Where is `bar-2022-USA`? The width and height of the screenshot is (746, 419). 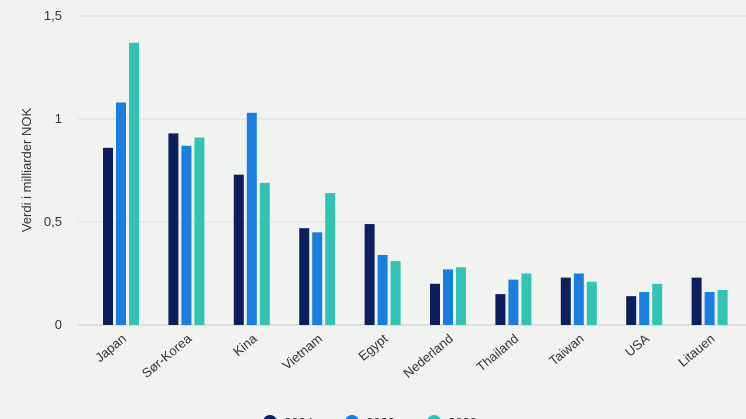 bar-2022-USA is located at coordinates (657, 304).